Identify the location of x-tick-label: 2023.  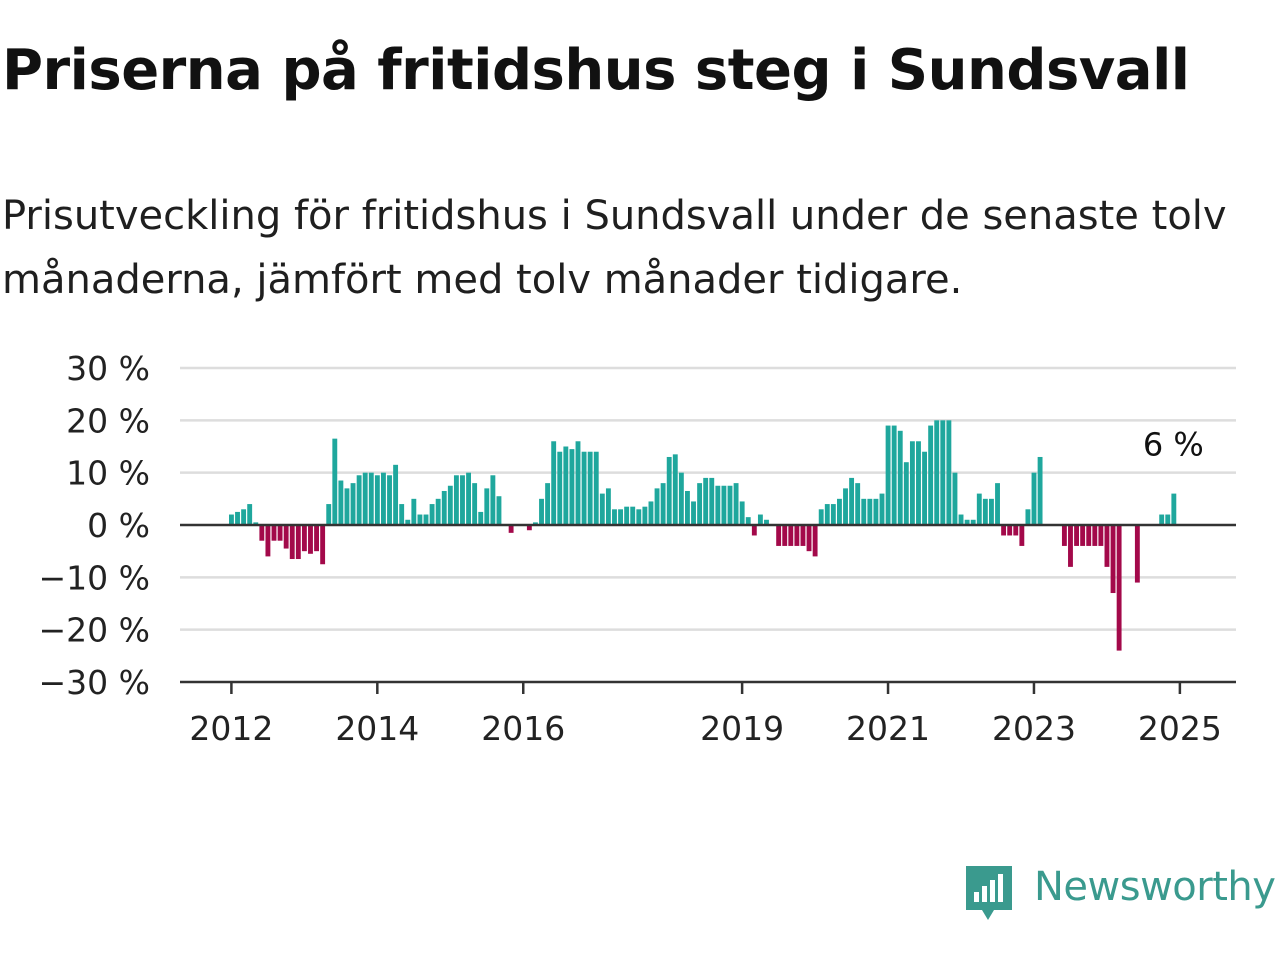
(1034, 728).